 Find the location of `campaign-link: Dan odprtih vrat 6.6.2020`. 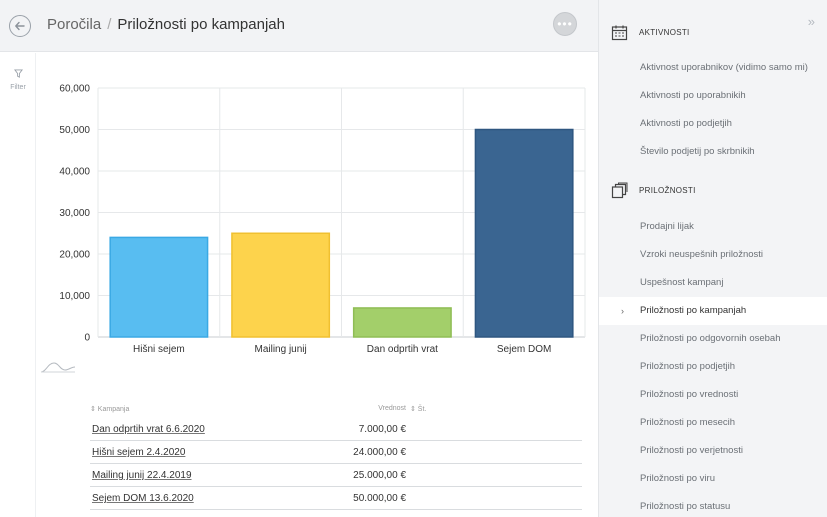

campaign-link: Dan odprtih vrat 6.6.2020 is located at coordinates (148, 429).